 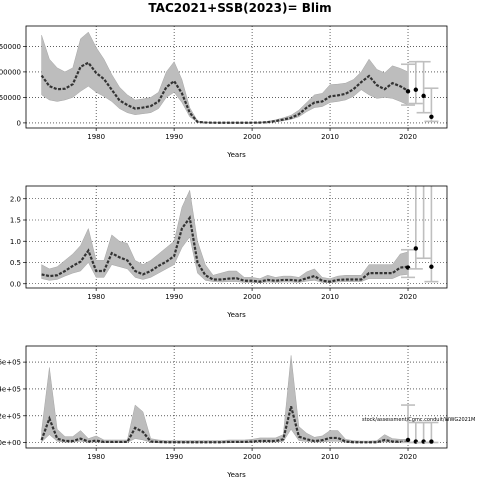 What do you see at coordinates (10, 416) in the screenshot?
I see `y-tick-label: 2e+05` at bounding box center [10, 416].